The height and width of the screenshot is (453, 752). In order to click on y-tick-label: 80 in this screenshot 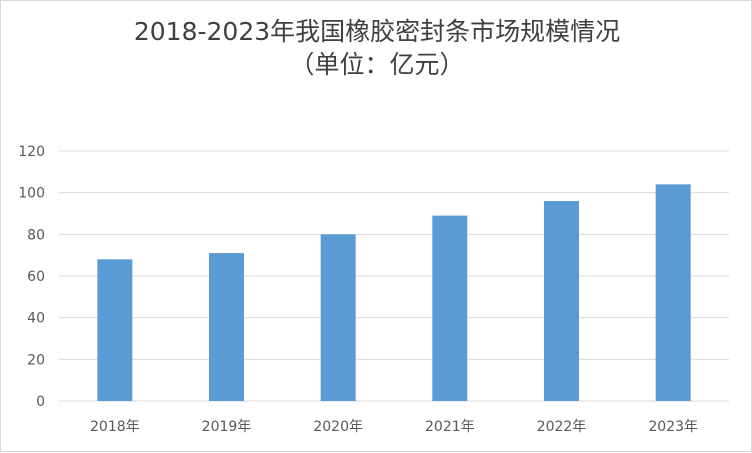, I will do `click(36, 235)`.